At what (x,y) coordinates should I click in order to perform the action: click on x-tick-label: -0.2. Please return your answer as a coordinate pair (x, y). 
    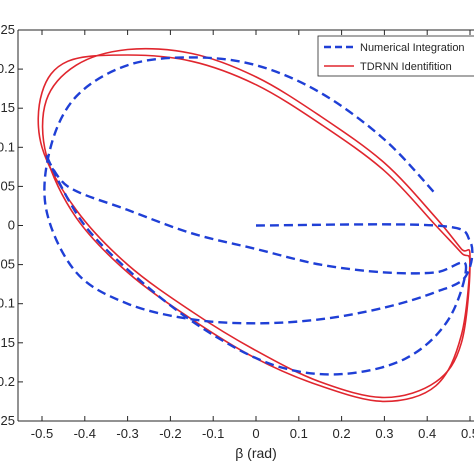
    Looking at the image, I should click on (170, 433).